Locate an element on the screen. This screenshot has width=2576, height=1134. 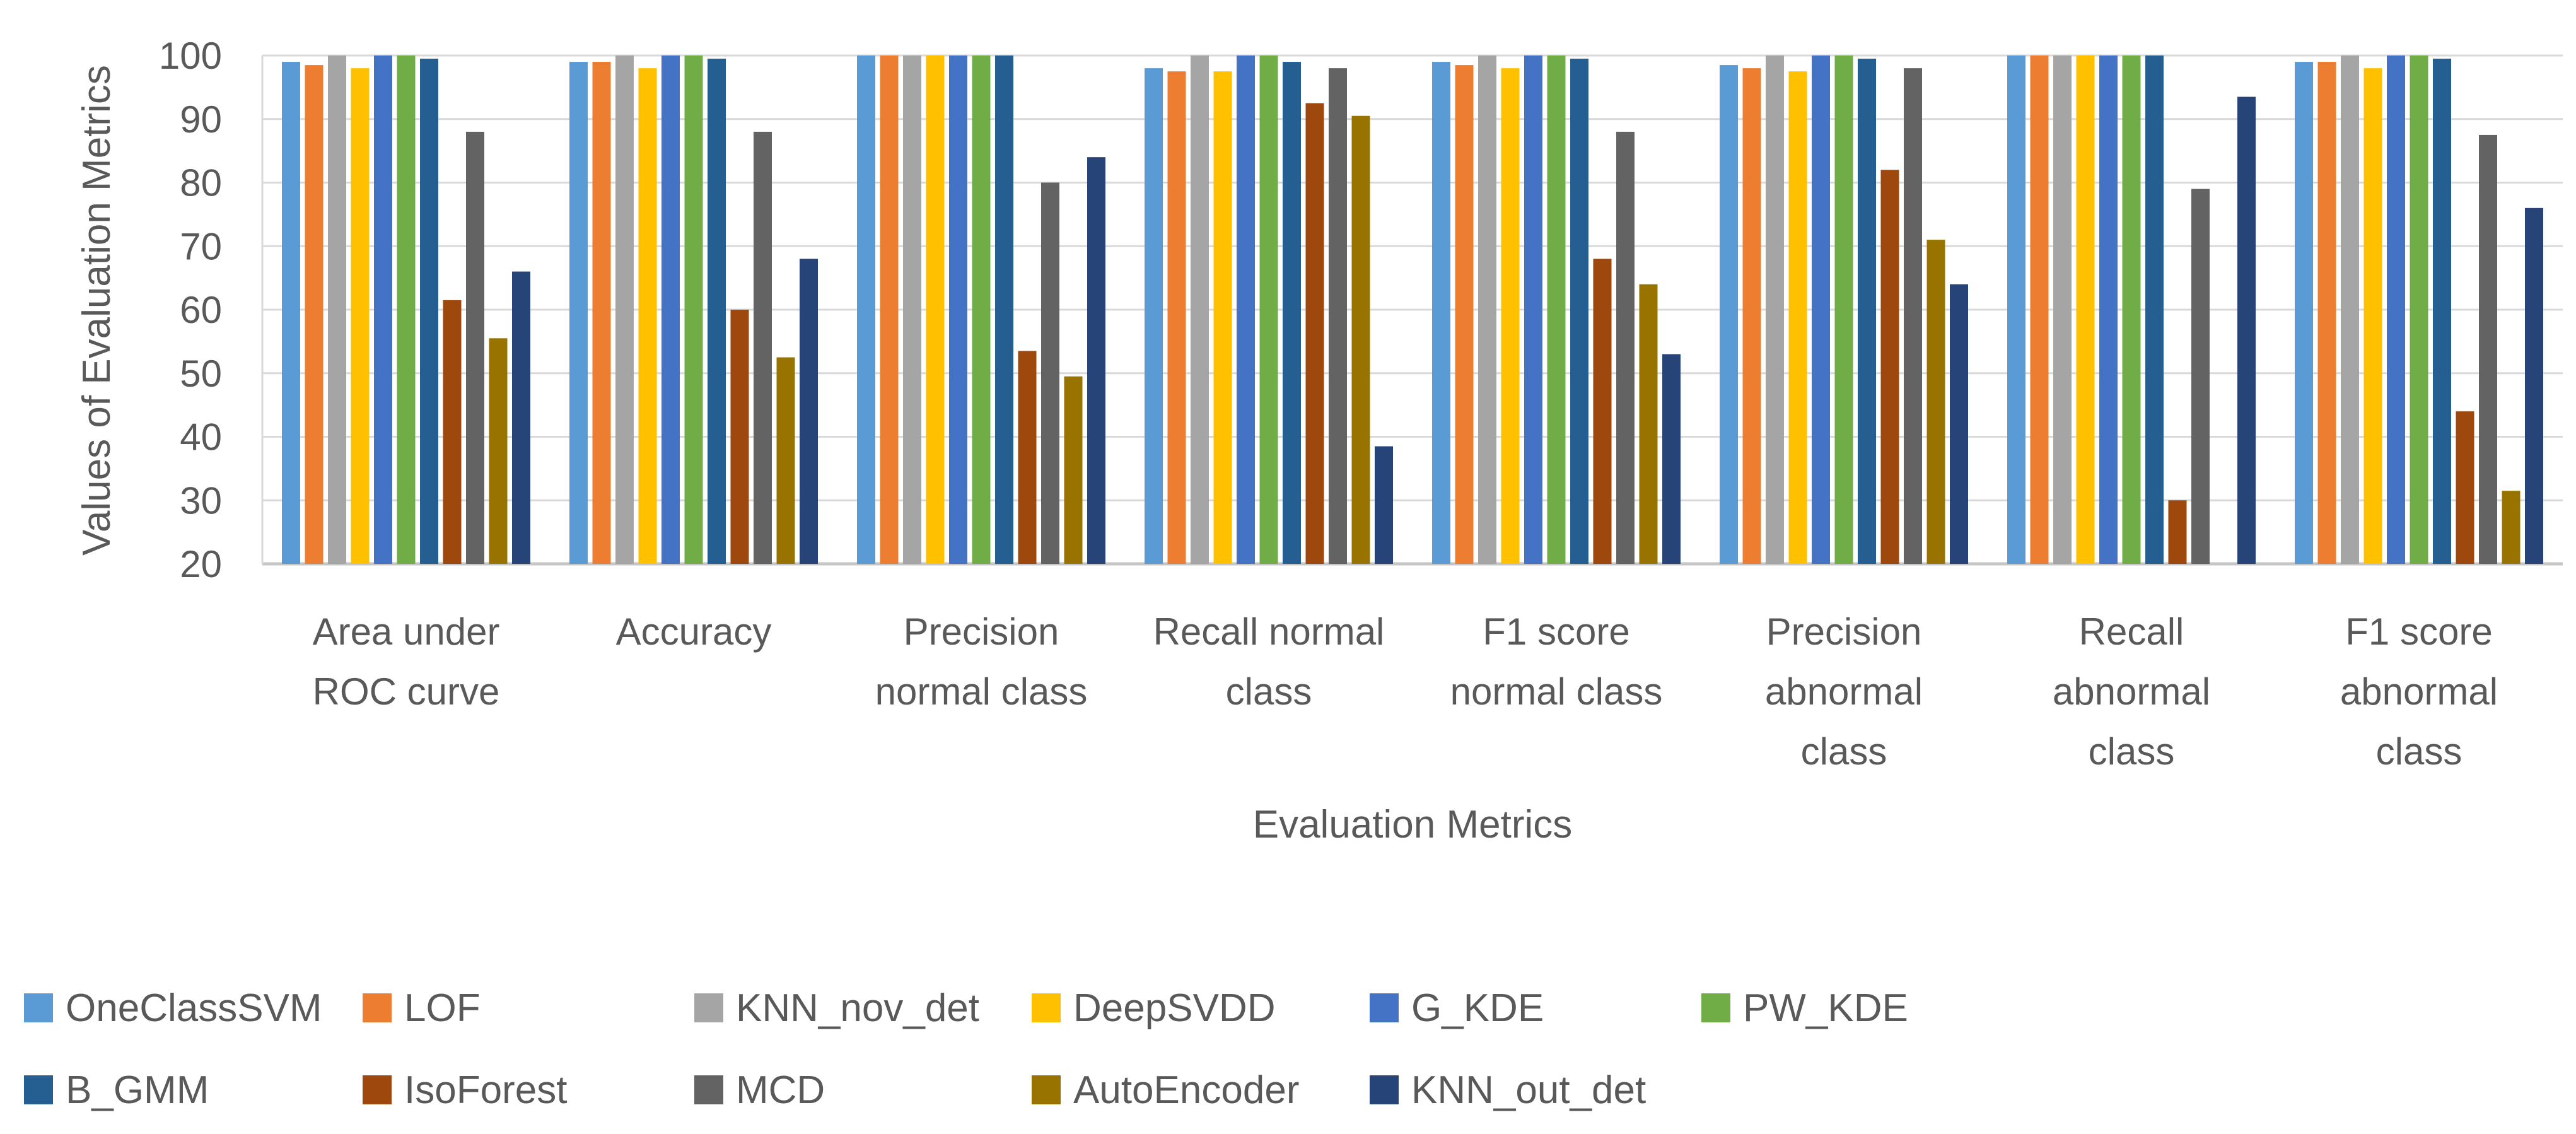
y-tick-label: 50 is located at coordinates (201, 374).